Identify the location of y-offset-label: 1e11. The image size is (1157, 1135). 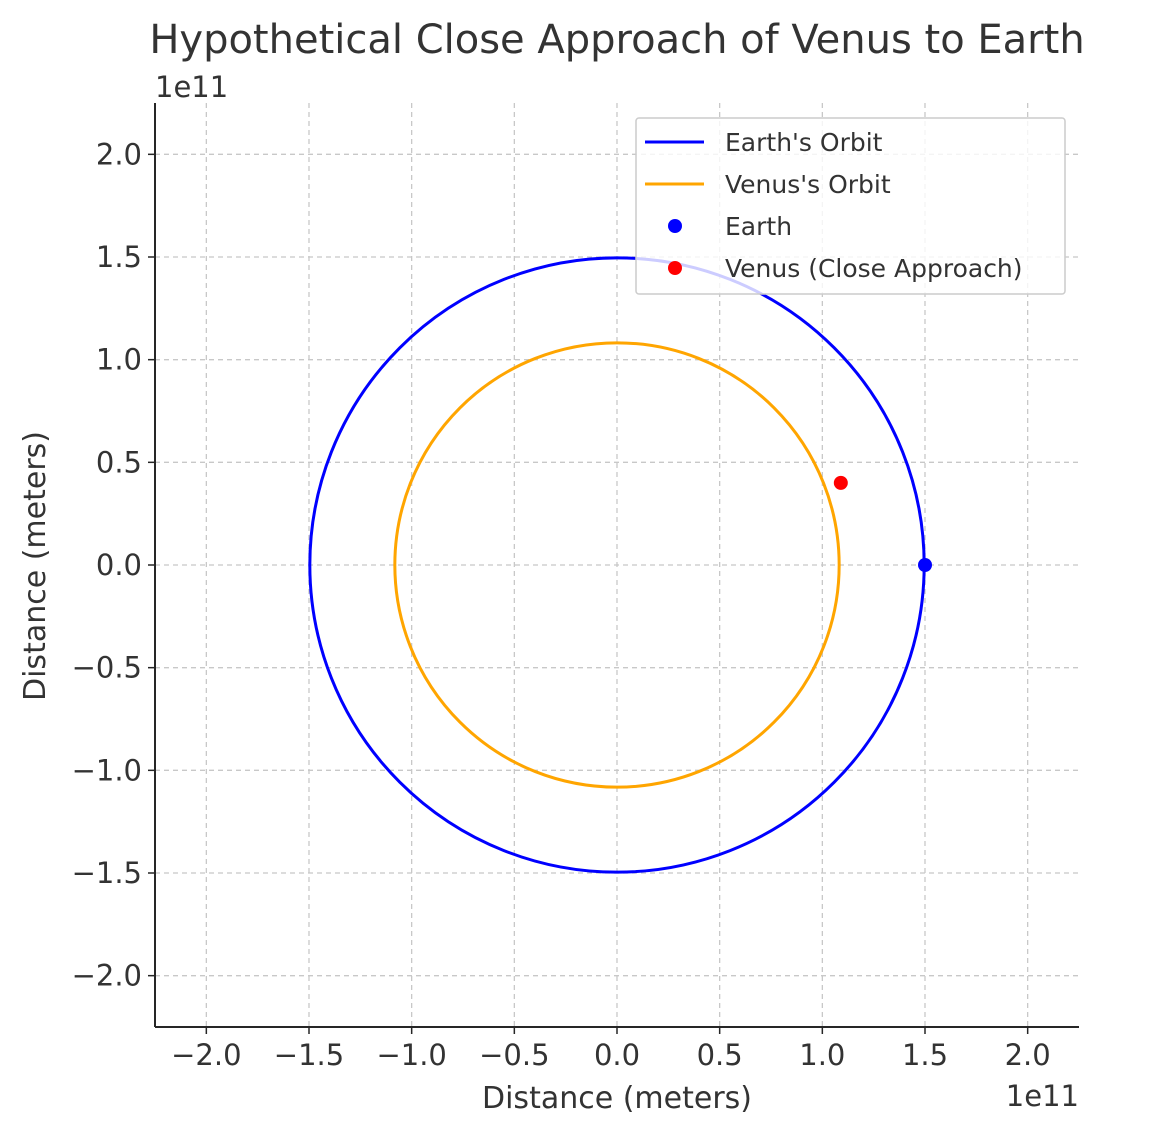
(191, 87).